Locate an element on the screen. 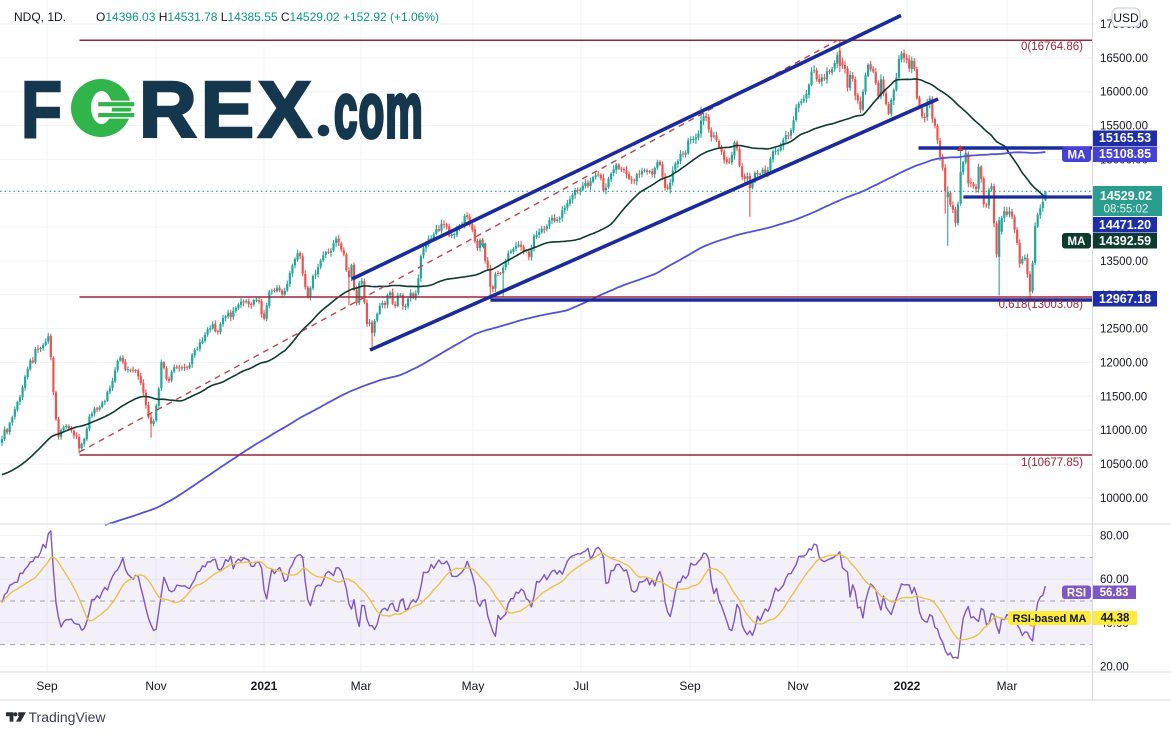 This screenshot has height=740, width=1171. svg-text: 15165.53 is located at coordinates (1125, 138).